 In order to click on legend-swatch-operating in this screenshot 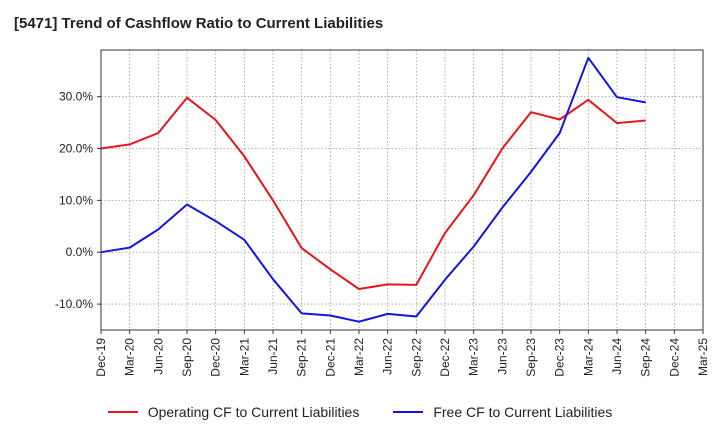, I will do `click(122, 412)`.